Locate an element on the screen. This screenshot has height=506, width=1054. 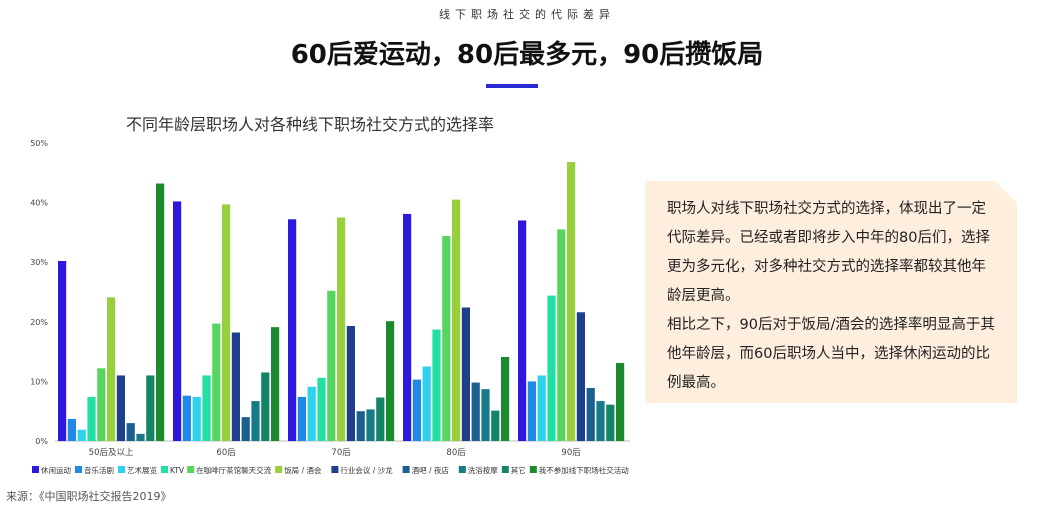
x-tick-label: 60后 is located at coordinates (226, 452).